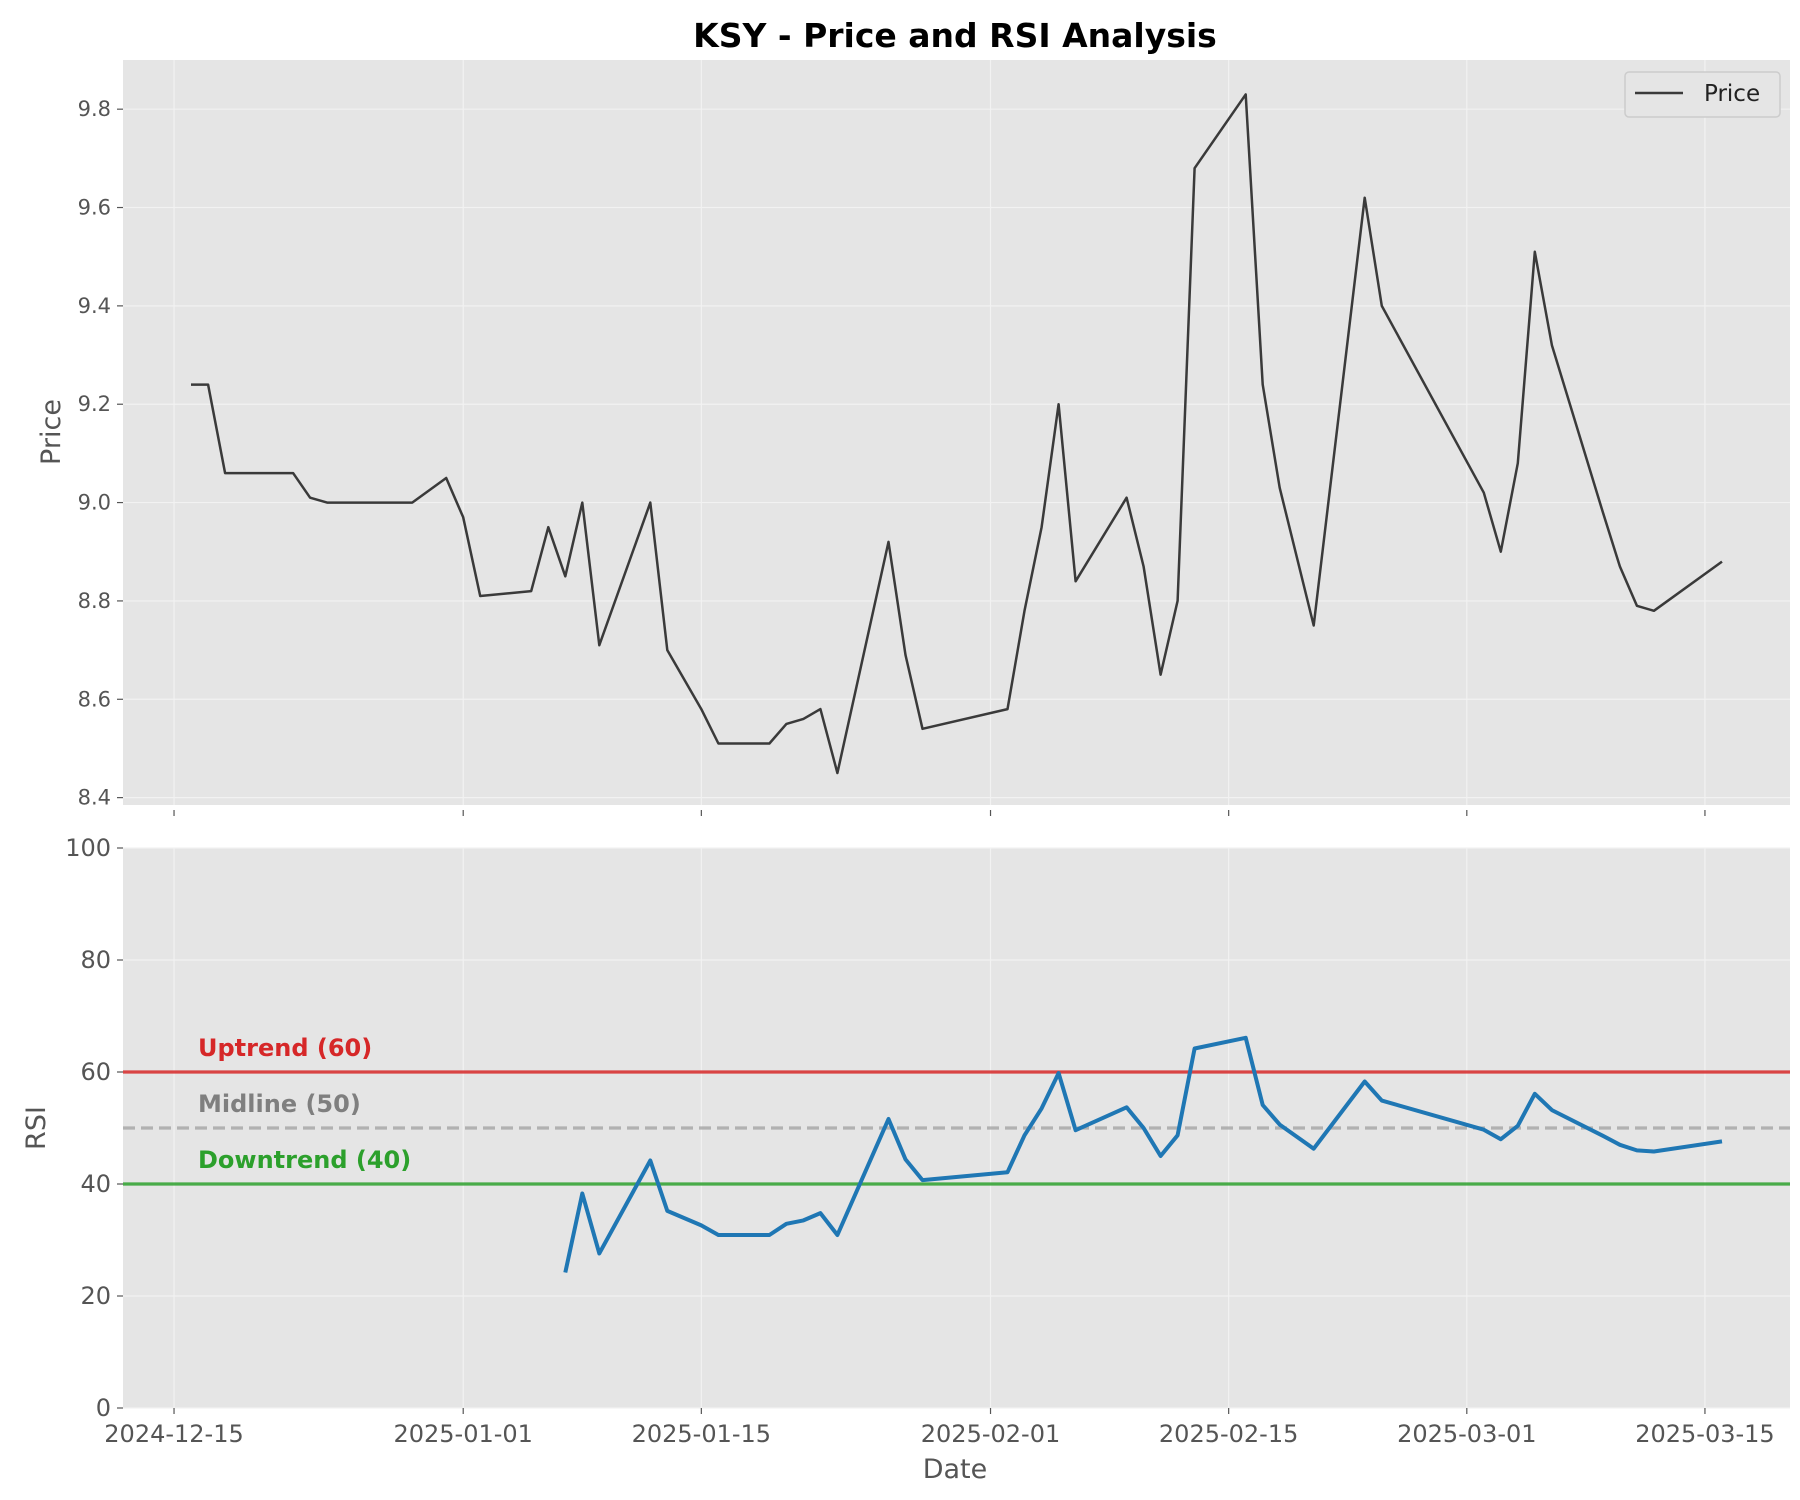 This screenshot has height=1500, width=1800. Describe the element at coordinates (94, 208) in the screenshot. I see `price-y-tick-label-6: 9.6` at that location.